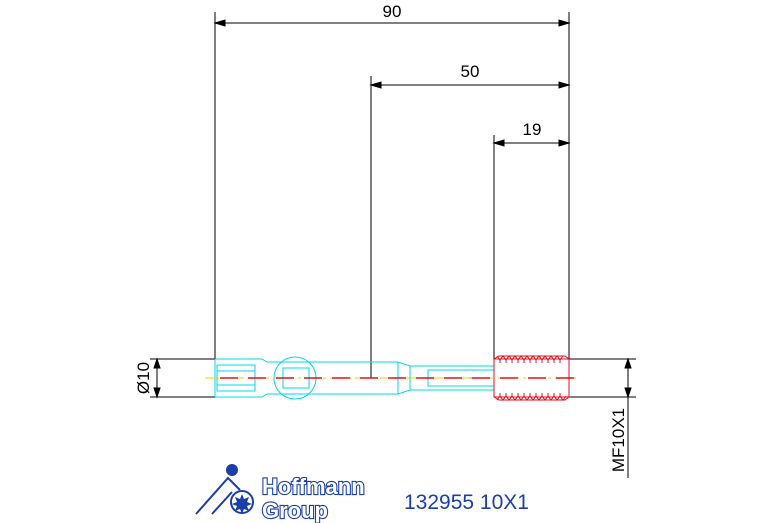 The width and height of the screenshot is (767, 523). I want to click on part-number-label: 132955 10X1, so click(466, 502).